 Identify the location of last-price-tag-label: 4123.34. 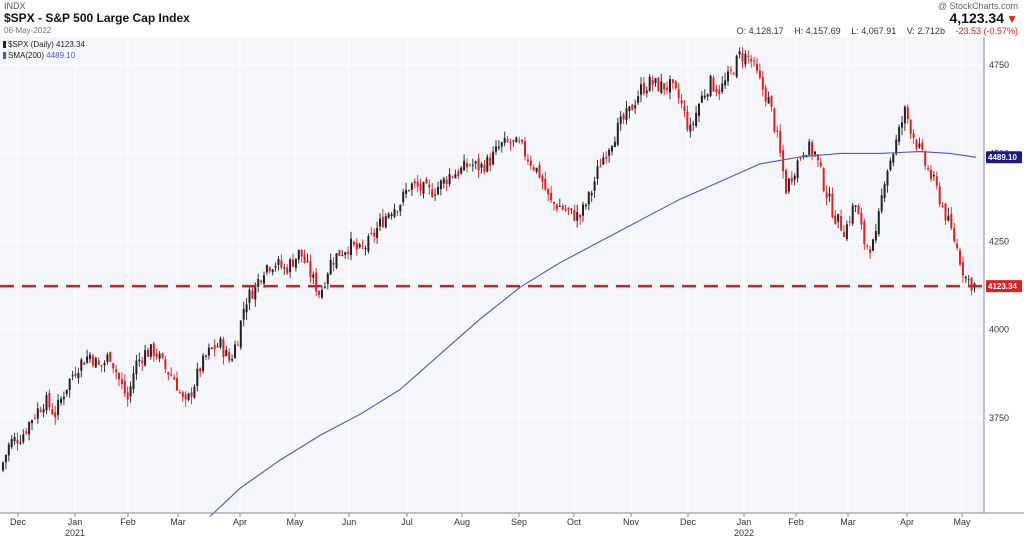
(1002, 286).